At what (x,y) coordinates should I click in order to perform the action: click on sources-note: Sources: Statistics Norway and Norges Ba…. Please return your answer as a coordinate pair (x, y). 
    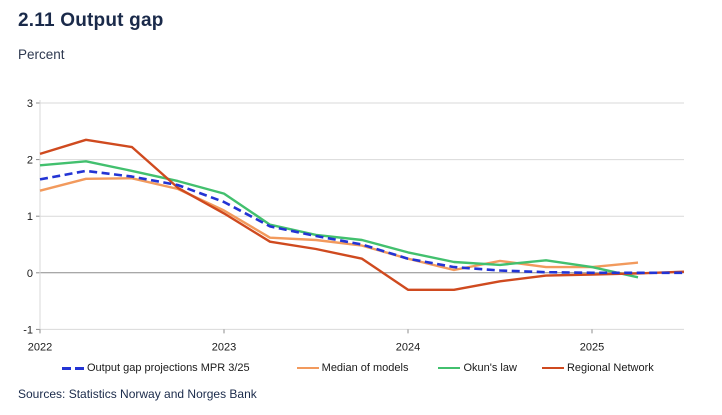
    Looking at the image, I should click on (137, 394).